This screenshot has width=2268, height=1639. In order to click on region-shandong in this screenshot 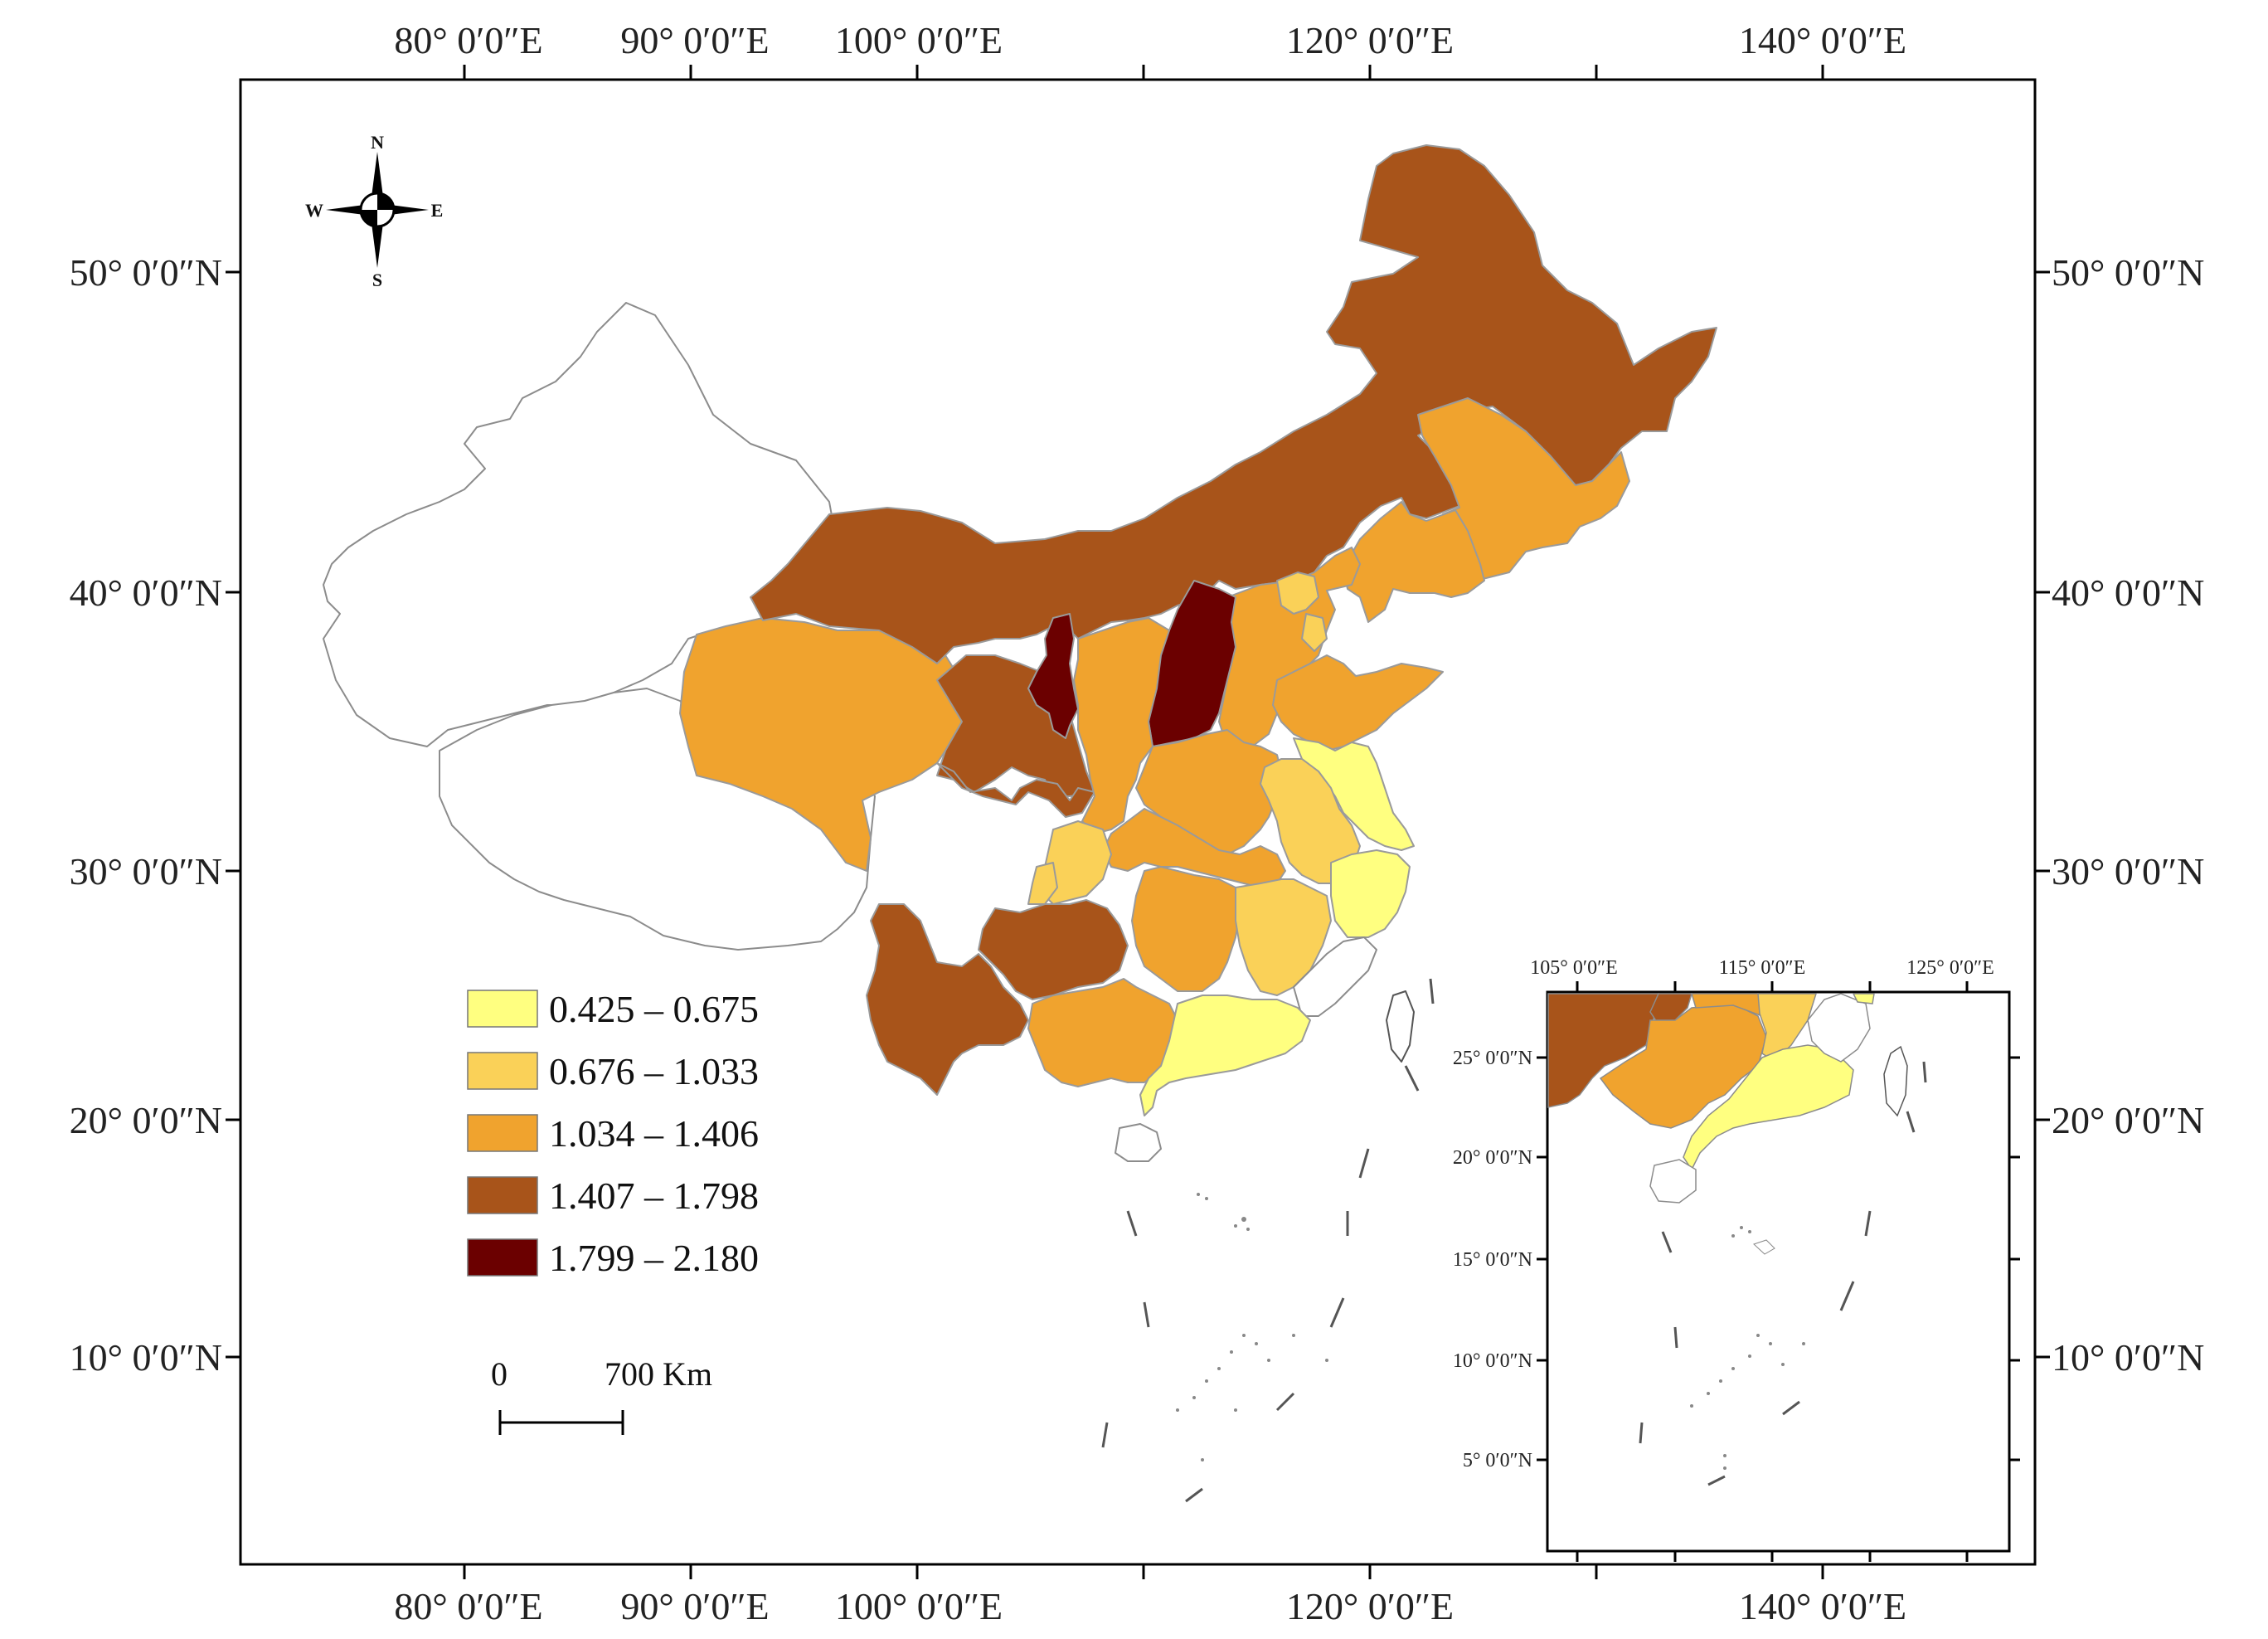, I will do `click(1358, 702)`.